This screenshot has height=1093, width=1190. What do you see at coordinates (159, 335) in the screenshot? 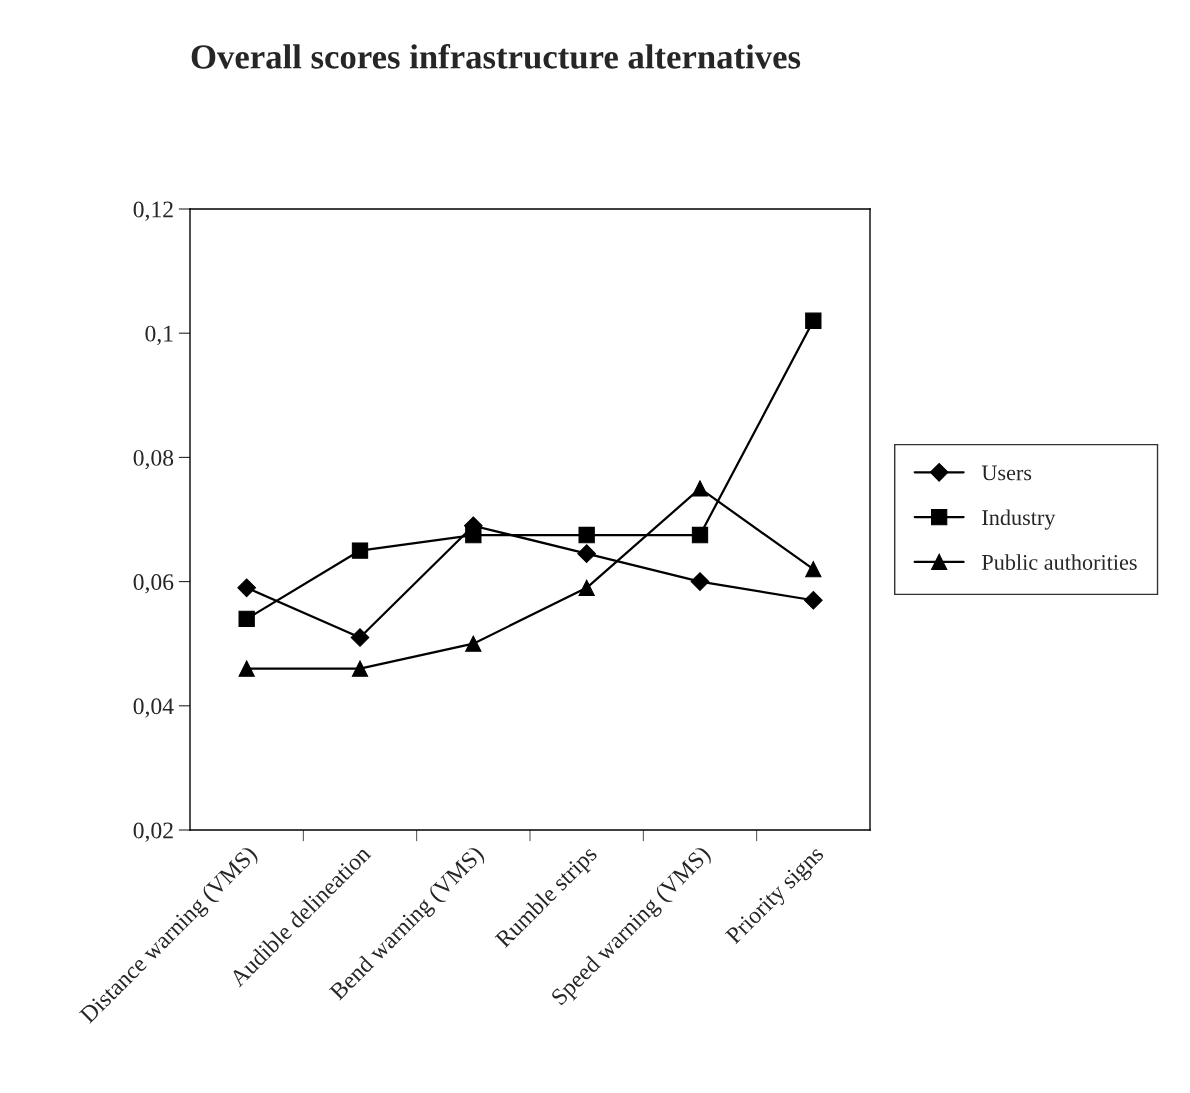
I see `y-tick-label: 0,1` at bounding box center [159, 335].